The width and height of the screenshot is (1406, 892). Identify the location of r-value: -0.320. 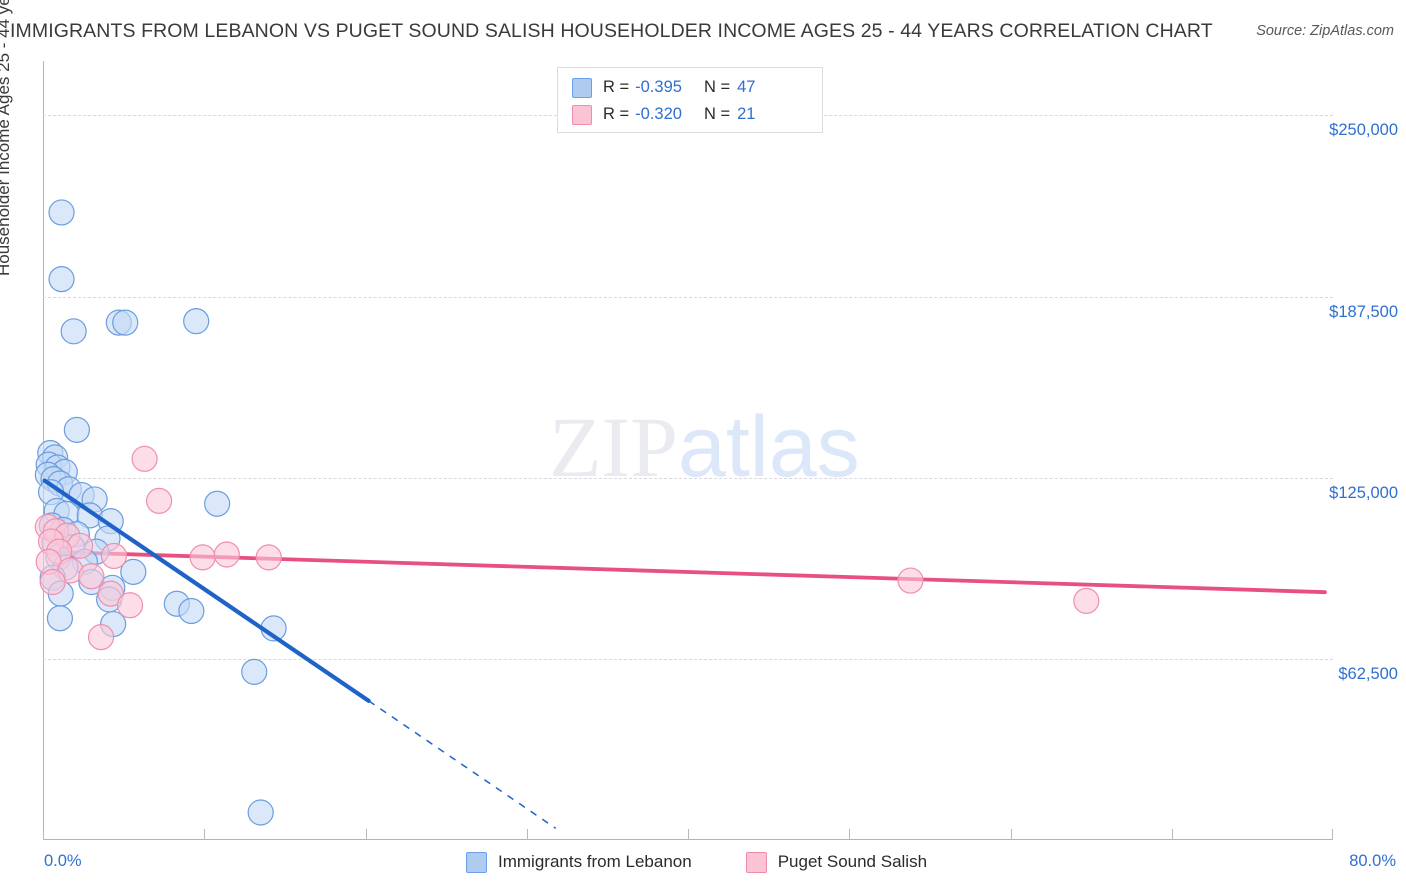
(658, 114).